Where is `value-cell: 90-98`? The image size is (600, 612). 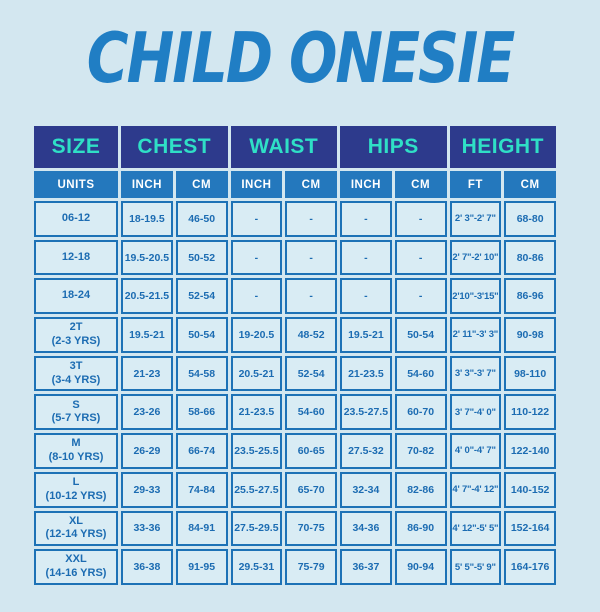
value-cell: 90-98 is located at coordinates (530, 335).